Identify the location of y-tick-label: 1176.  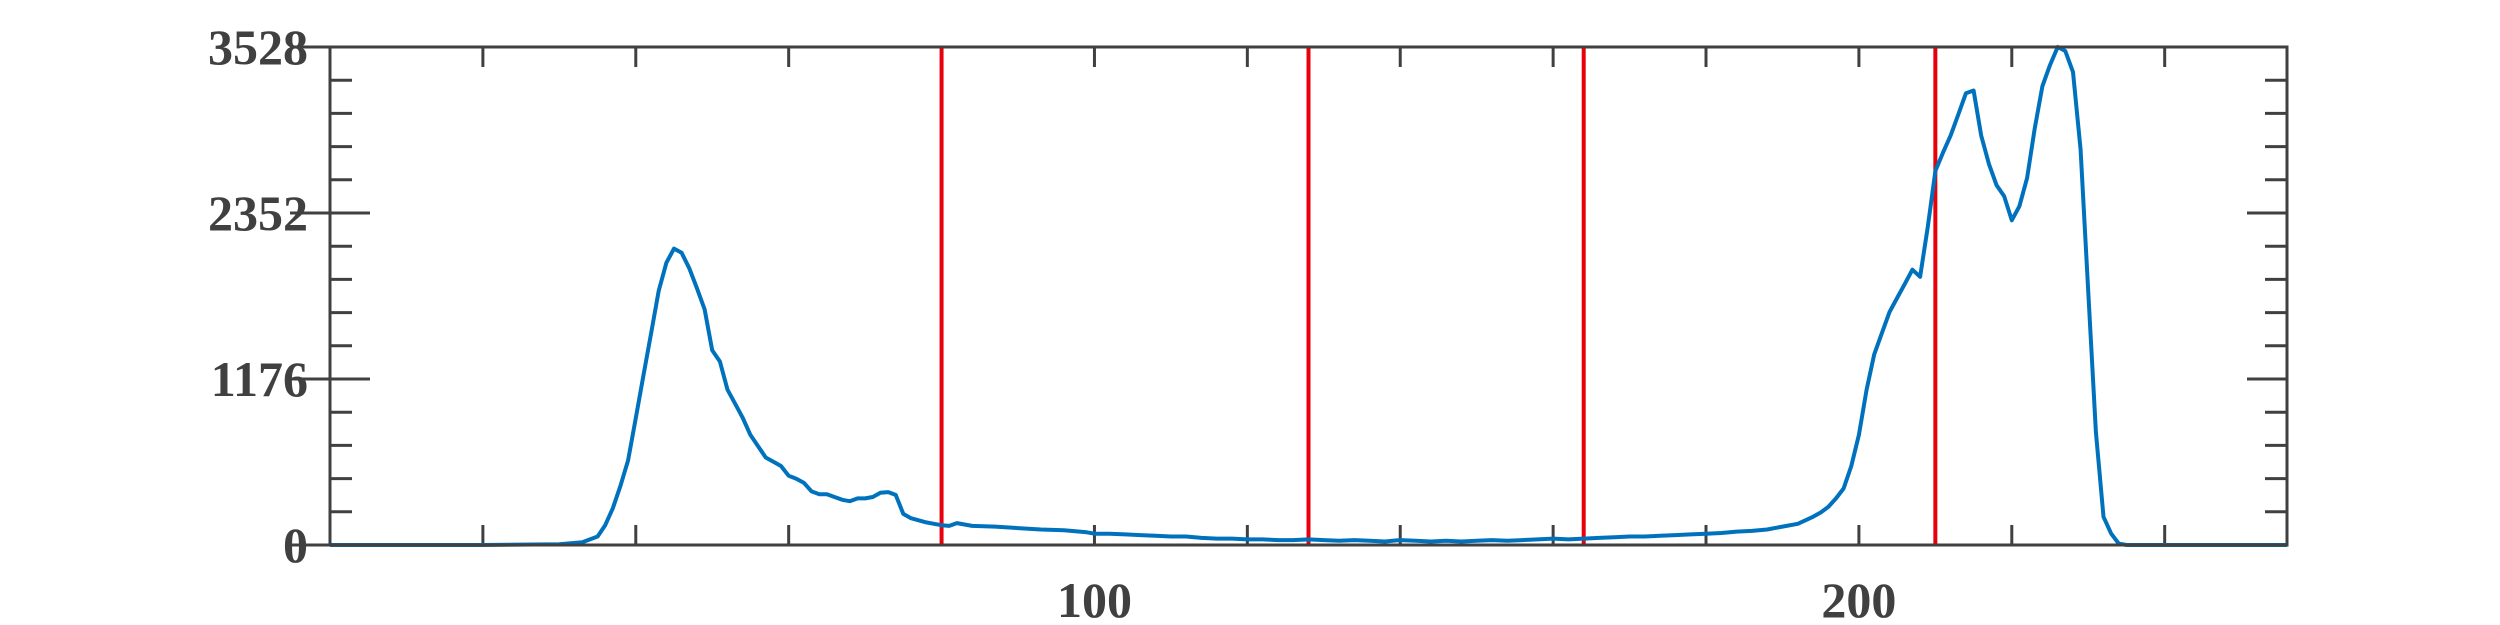
(259, 379).